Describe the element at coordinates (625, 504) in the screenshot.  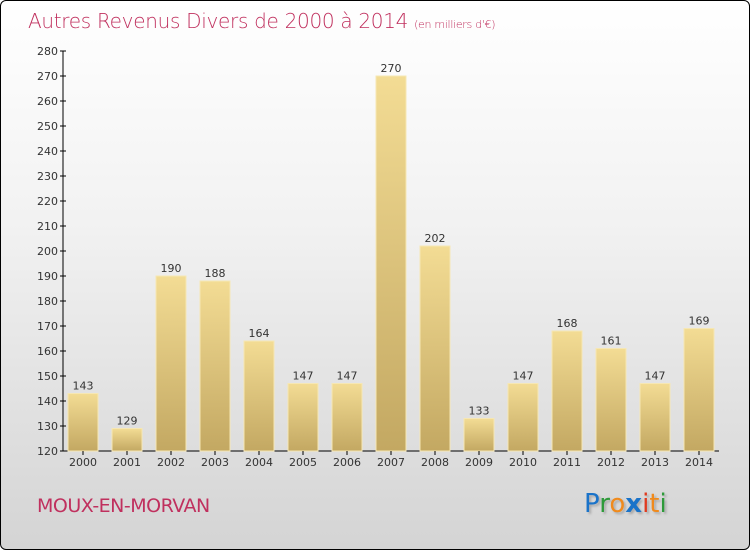
I see `proxiti-logo: Proxiti` at that location.